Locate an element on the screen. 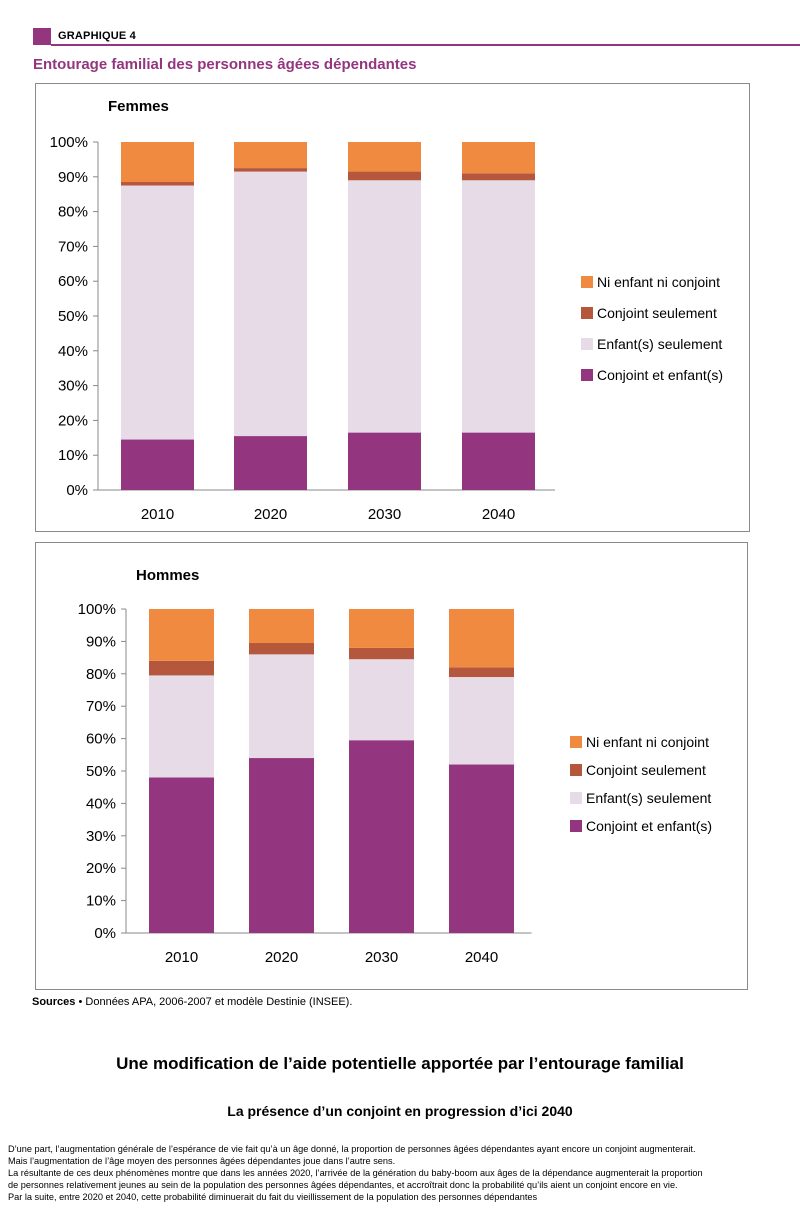 The width and height of the screenshot is (800, 1230). header-accent-block is located at coordinates (42, 36).